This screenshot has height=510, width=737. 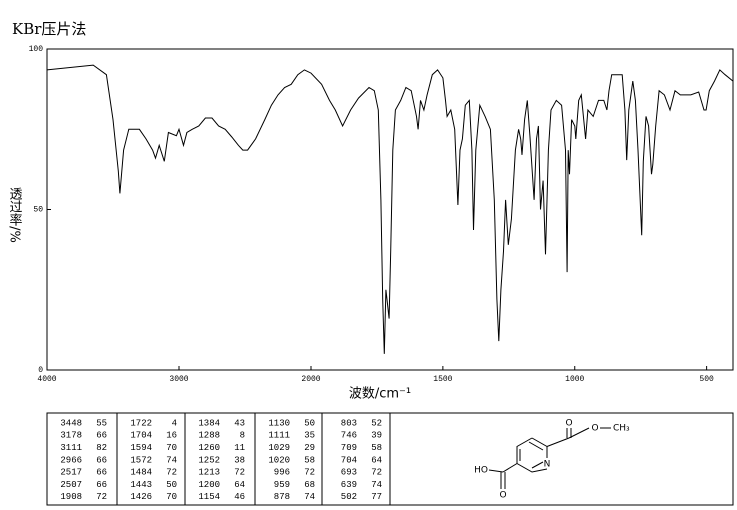 I want to click on peak-wavenumber: 2966, so click(x=71, y=460).